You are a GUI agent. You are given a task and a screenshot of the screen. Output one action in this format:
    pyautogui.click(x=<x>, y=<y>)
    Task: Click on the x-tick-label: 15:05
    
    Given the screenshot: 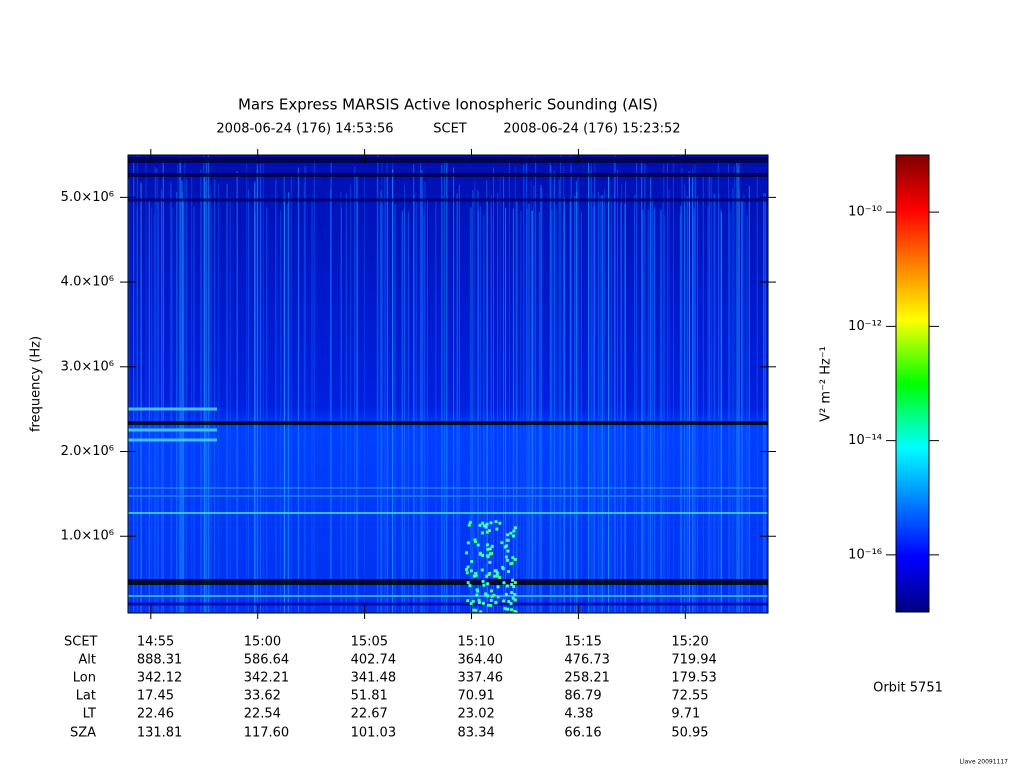 What is the action you would take?
    pyautogui.click(x=369, y=642)
    